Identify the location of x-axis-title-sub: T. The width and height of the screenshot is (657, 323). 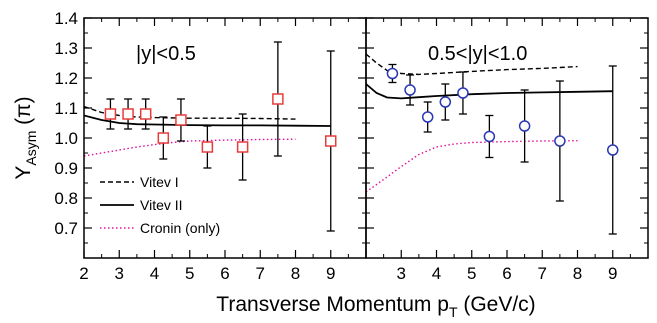
(453, 312).